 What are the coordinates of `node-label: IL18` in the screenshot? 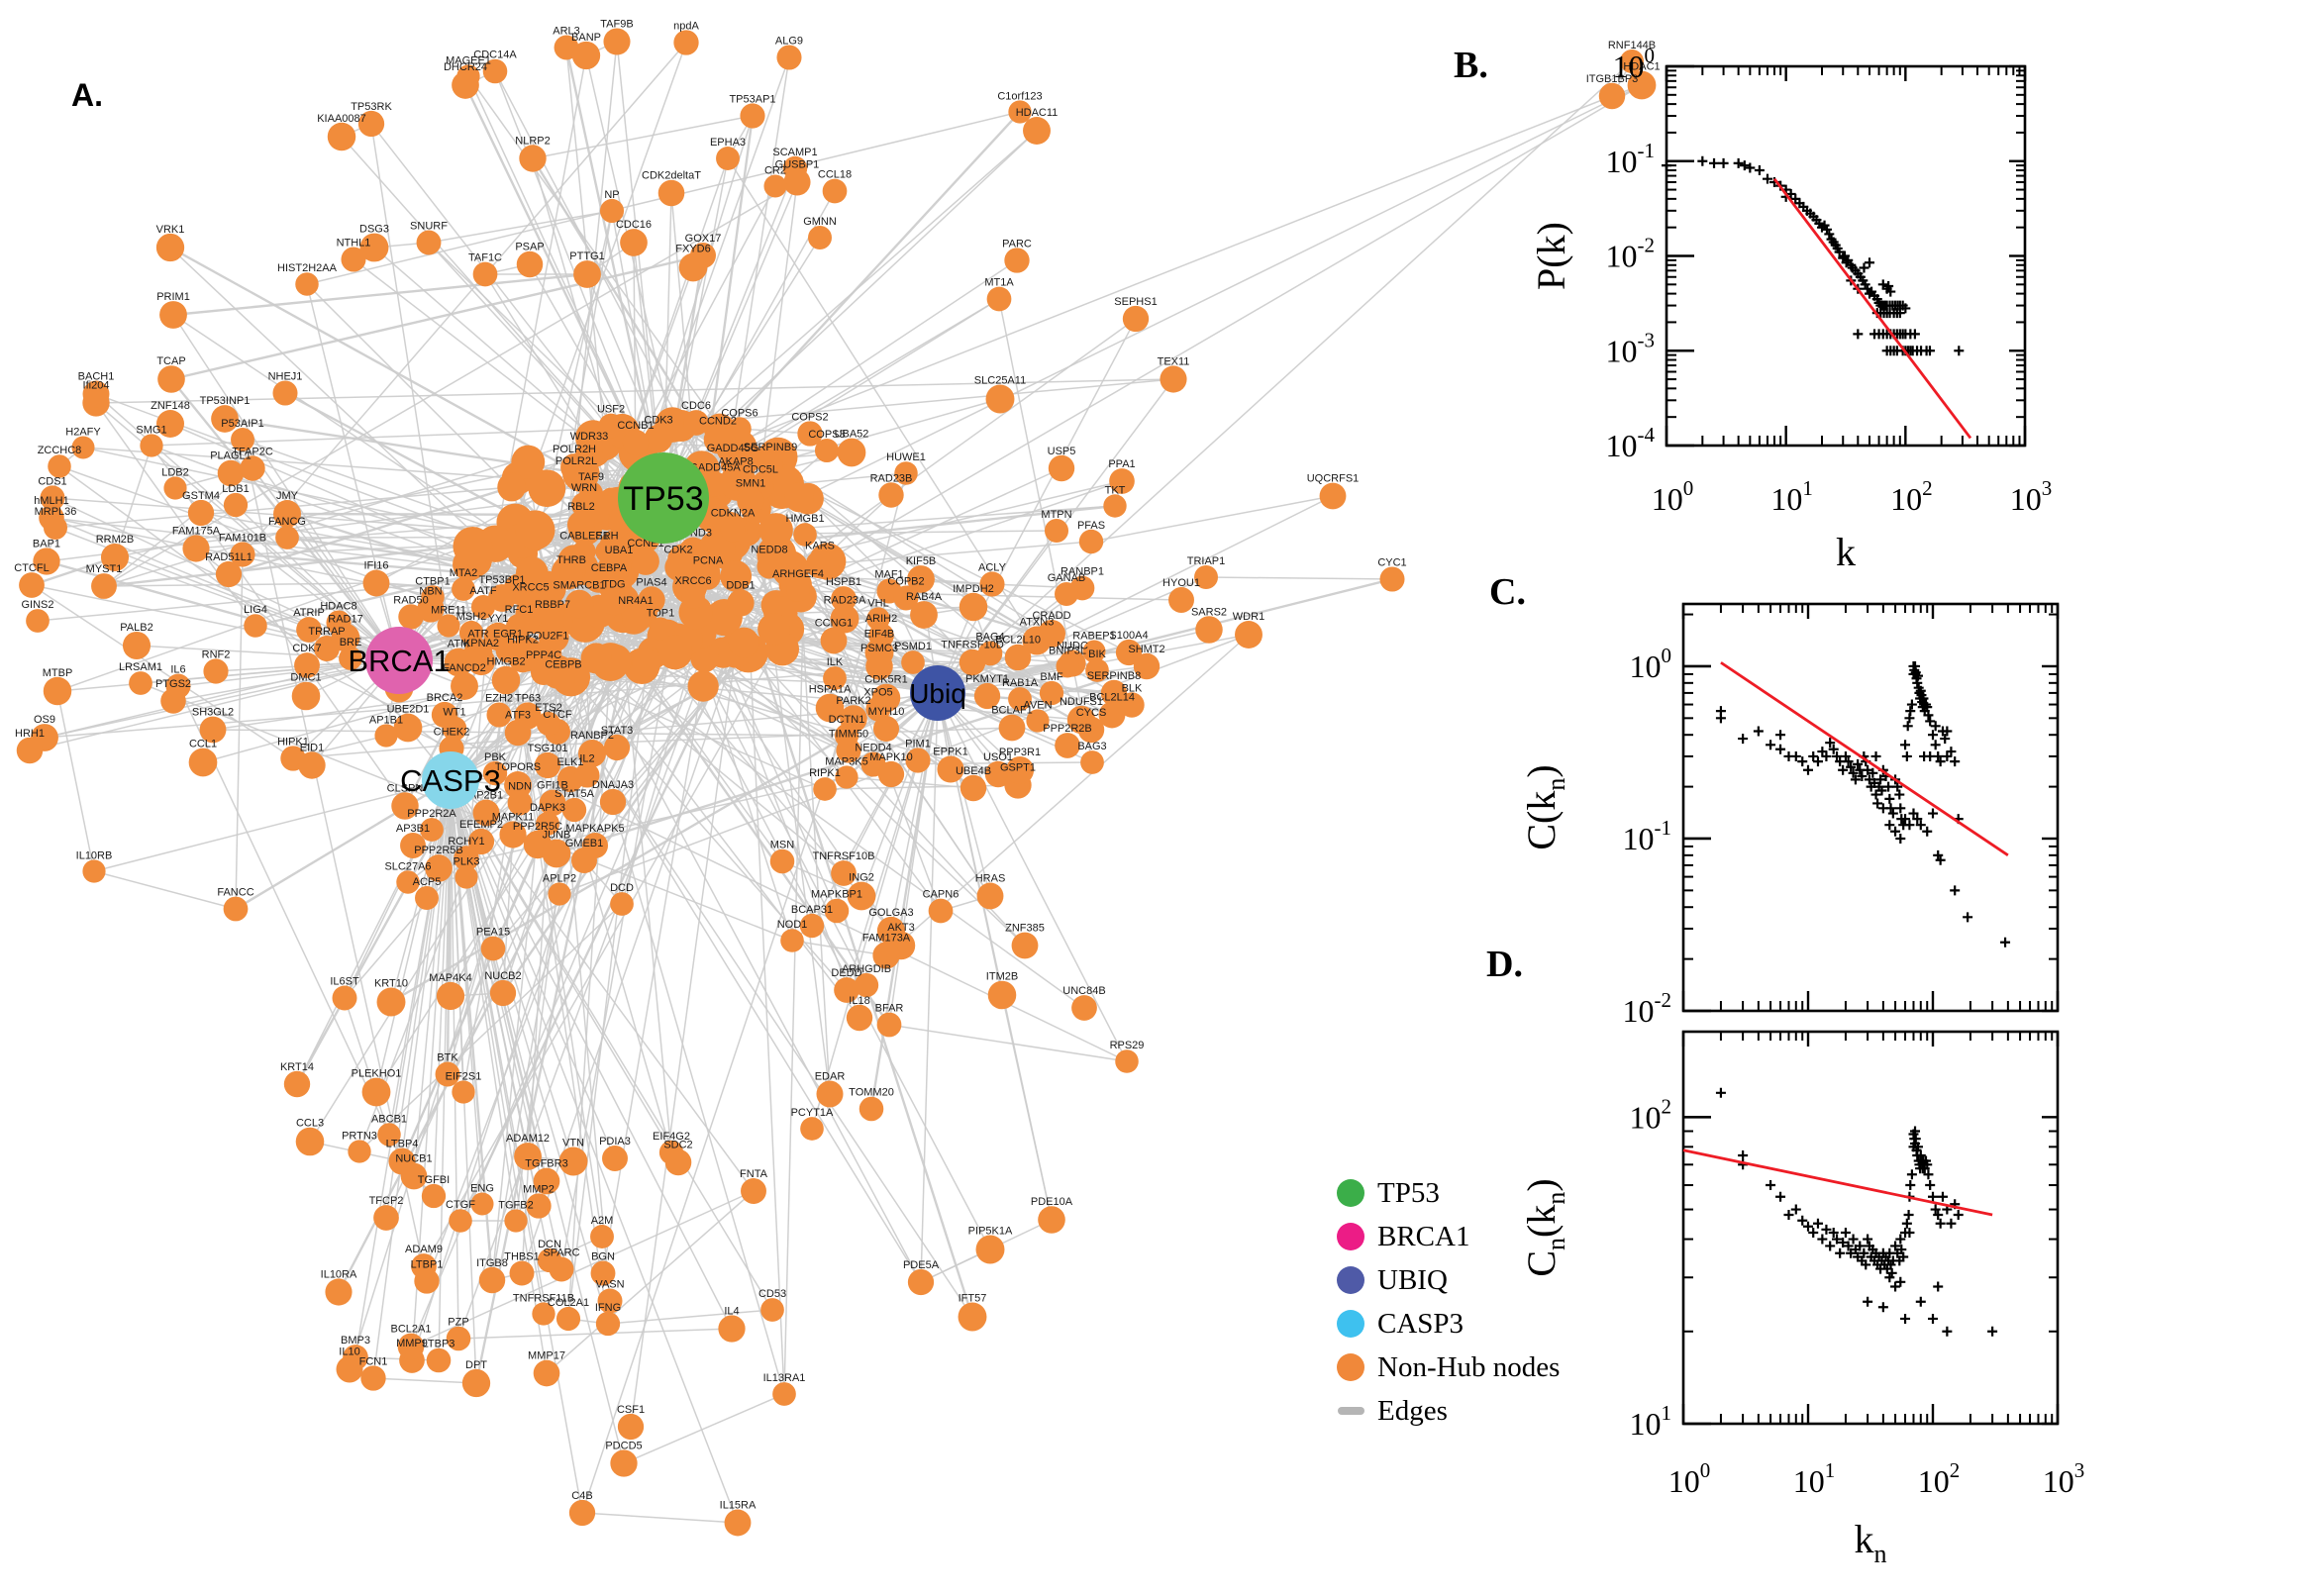 It's located at (859, 1001).